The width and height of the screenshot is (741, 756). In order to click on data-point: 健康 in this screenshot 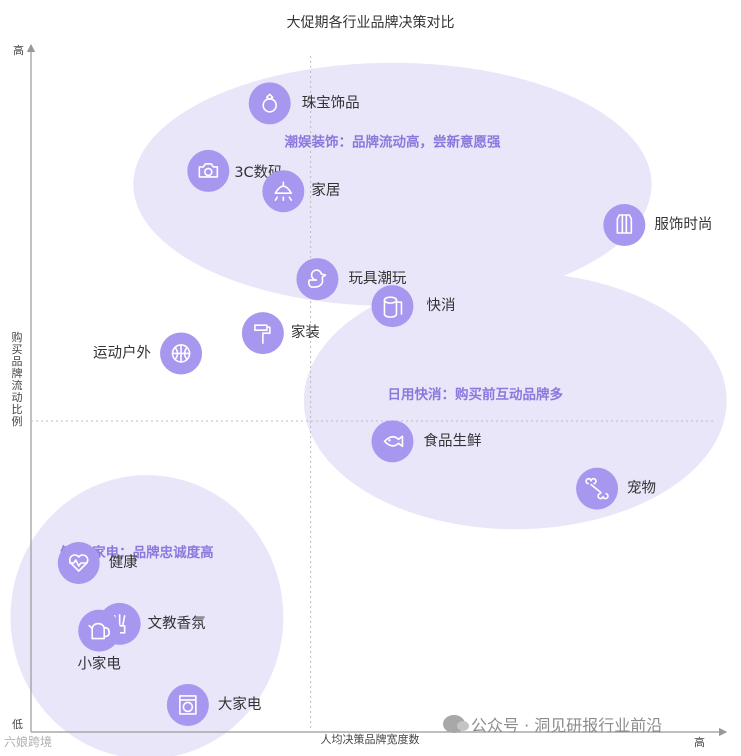, I will do `click(97, 563)`.